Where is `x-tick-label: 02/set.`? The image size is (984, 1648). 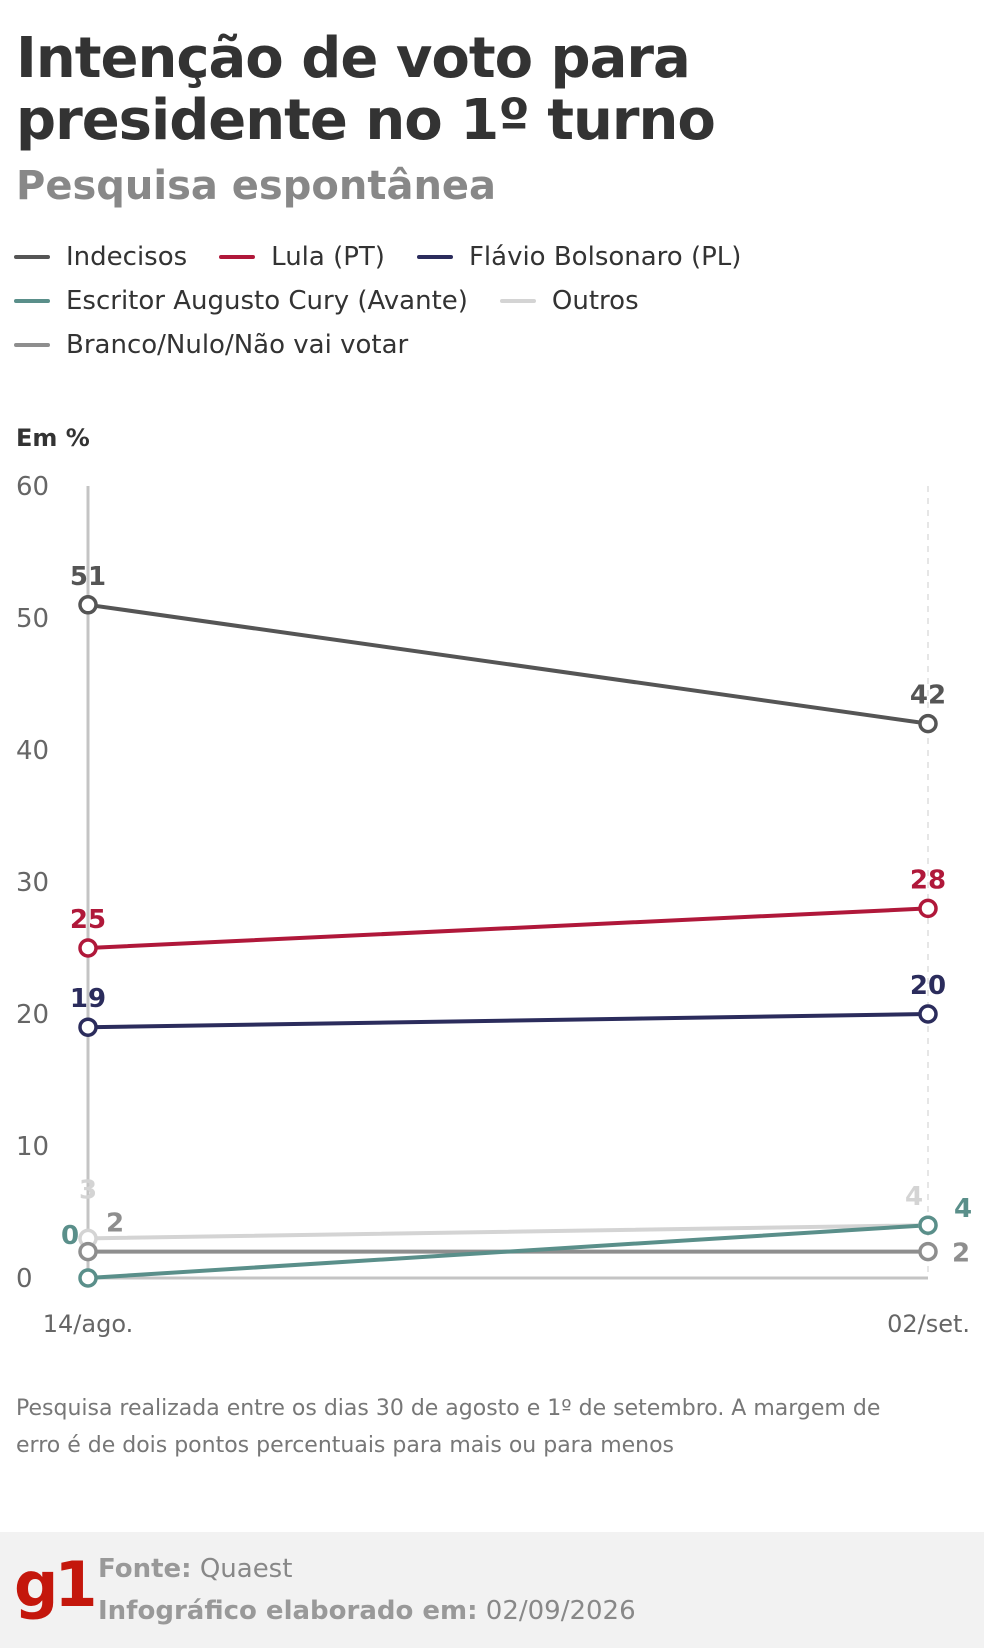 x-tick-label: 02/set. is located at coordinates (928, 1324).